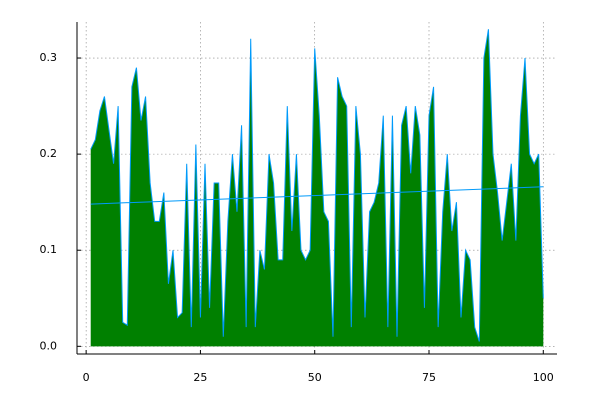  I want to click on y-tick-label: 0.1, so click(49, 249).